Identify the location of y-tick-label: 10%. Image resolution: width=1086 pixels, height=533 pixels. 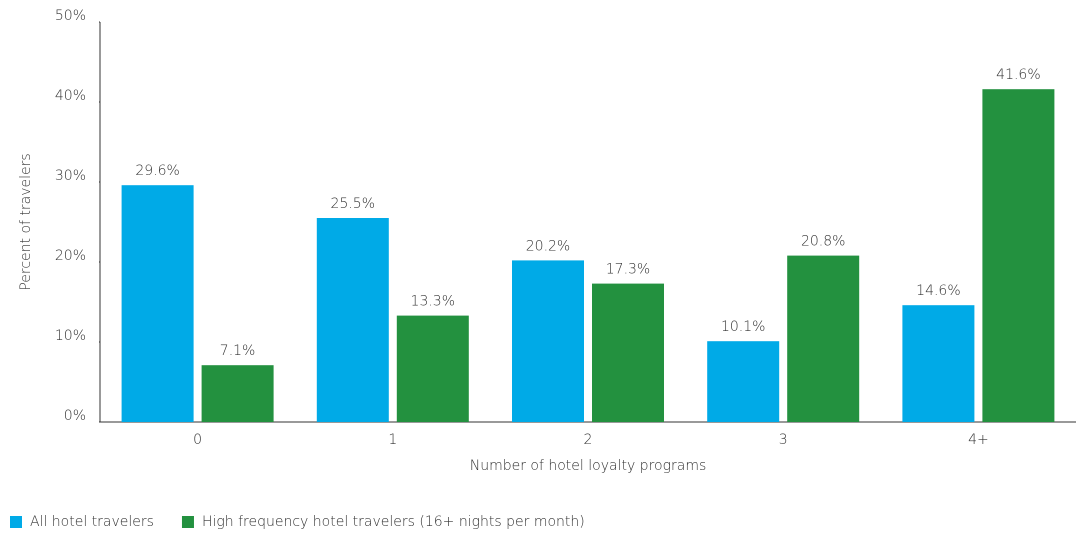
(70, 336).